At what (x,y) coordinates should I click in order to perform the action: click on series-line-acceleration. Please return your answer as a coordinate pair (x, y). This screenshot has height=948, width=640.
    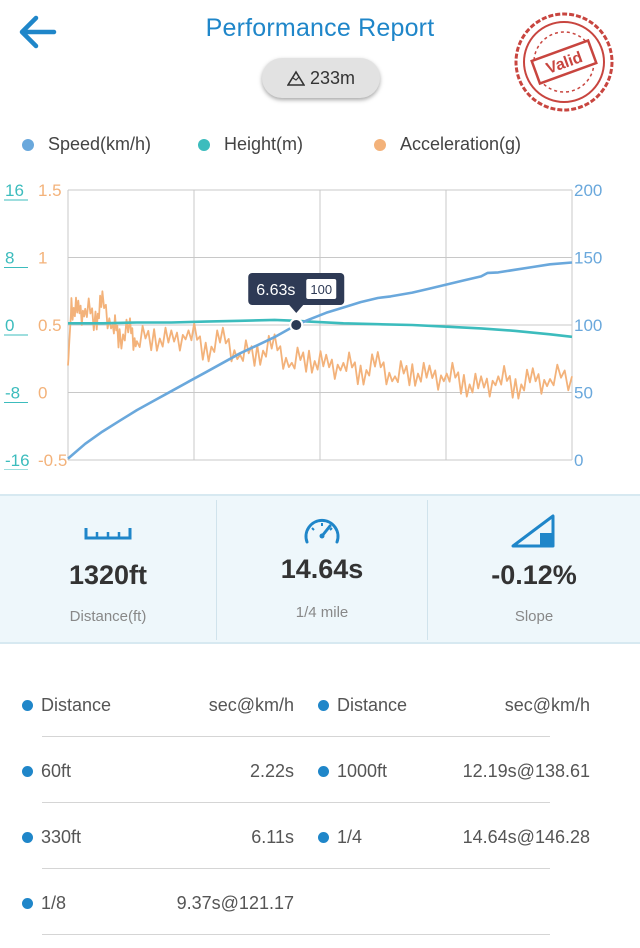
    Looking at the image, I should click on (320, 345).